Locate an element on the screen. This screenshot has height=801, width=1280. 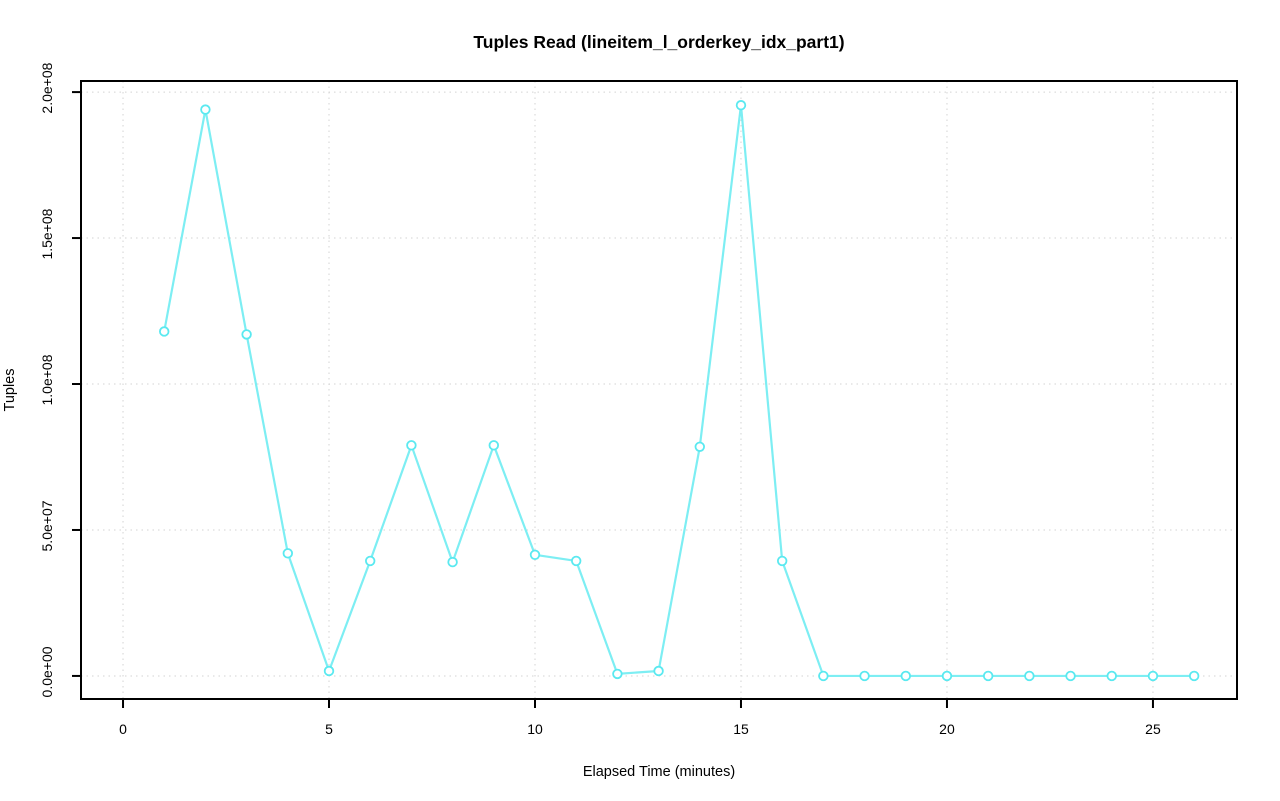
x-tick-label-0: 0 is located at coordinates (123, 729).